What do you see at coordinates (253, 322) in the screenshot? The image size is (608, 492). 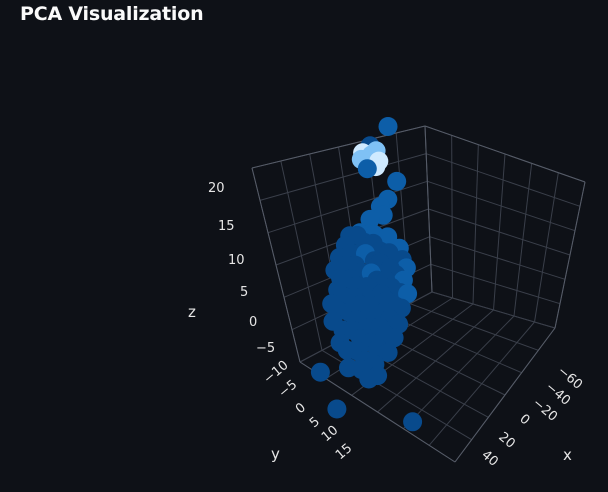 I see `z-tick-label: 0` at bounding box center [253, 322].